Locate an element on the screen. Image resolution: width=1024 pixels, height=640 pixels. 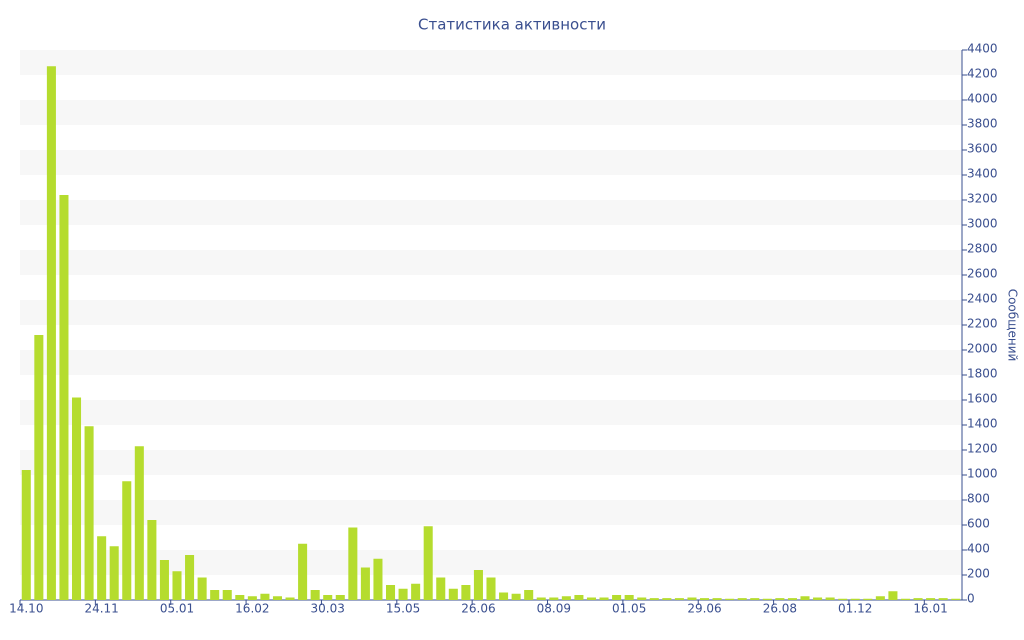
y-tick-label: 1200 is located at coordinates (982, 449).